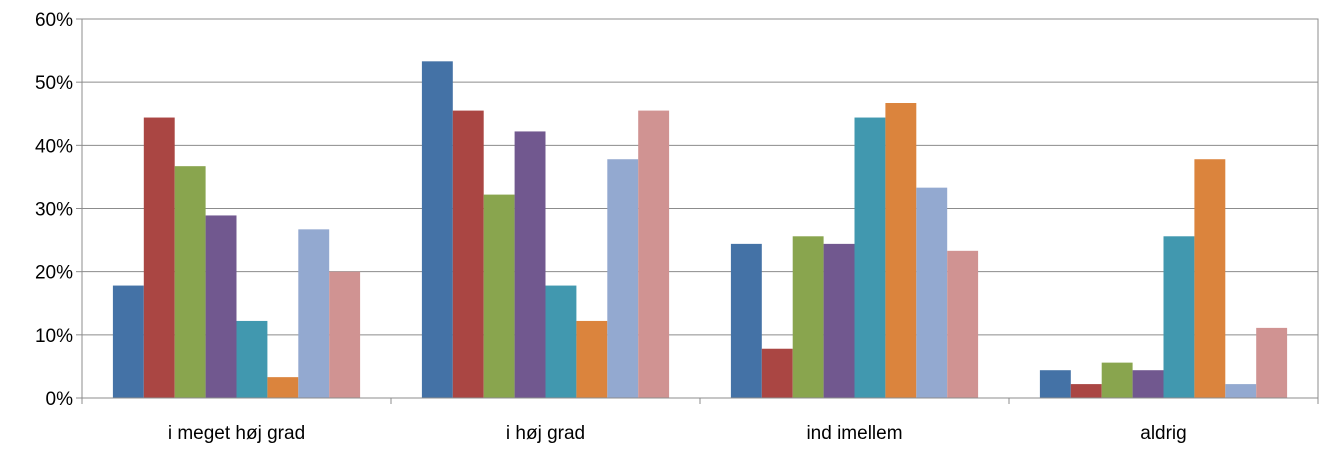 This screenshot has width=1332, height=449. I want to click on x-category-label: i høj grad, so click(545, 433).